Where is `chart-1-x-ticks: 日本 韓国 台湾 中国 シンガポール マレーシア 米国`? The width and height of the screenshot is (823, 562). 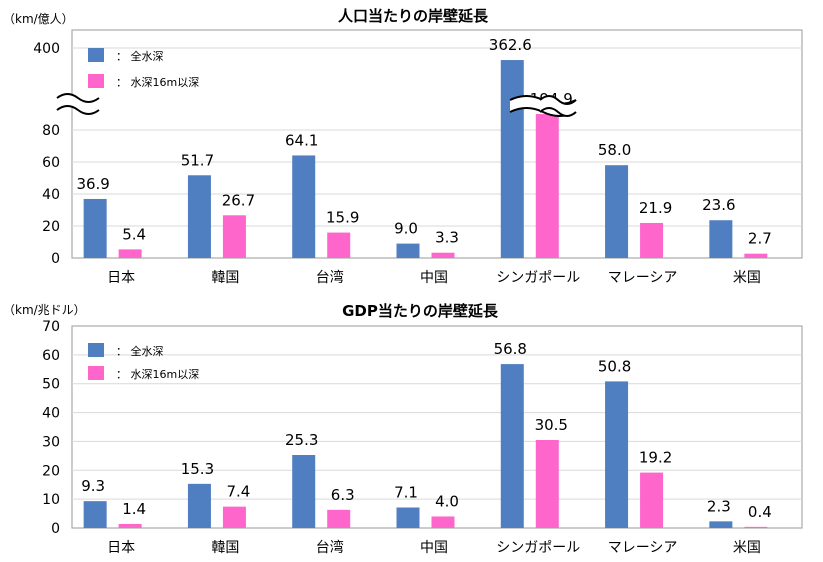 chart-1-x-ticks: 日本 韓国 台湾 中国 シンガポール マレーシア 米国 is located at coordinates (434, 277).